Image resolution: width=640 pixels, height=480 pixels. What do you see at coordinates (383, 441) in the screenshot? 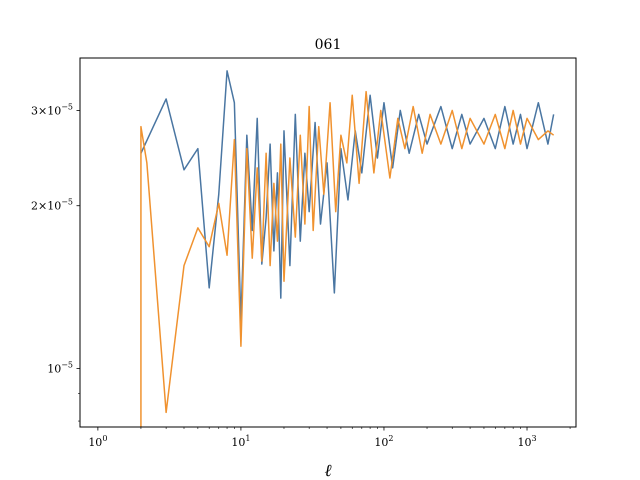
I see `x-tick-label: 10²` at bounding box center [383, 441].